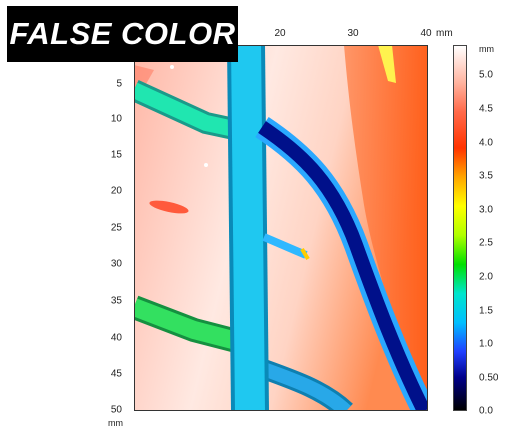 Image resolution: width=512 pixels, height=428 pixels. What do you see at coordinates (285, 246) in the screenshot?
I see `channel-stub` at bounding box center [285, 246].